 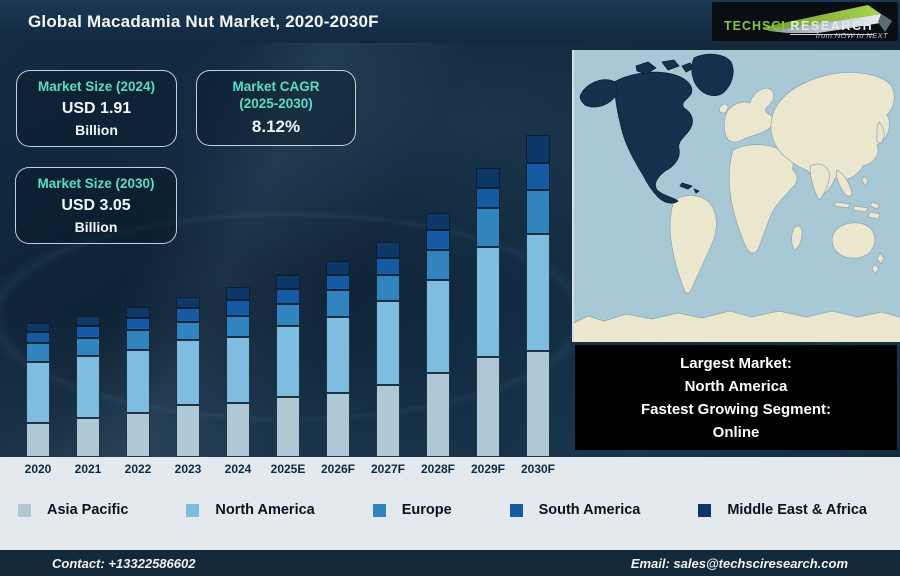 What do you see at coordinates (388, 469) in the screenshot?
I see `x-axis-label-2027F: 2027F` at bounding box center [388, 469].